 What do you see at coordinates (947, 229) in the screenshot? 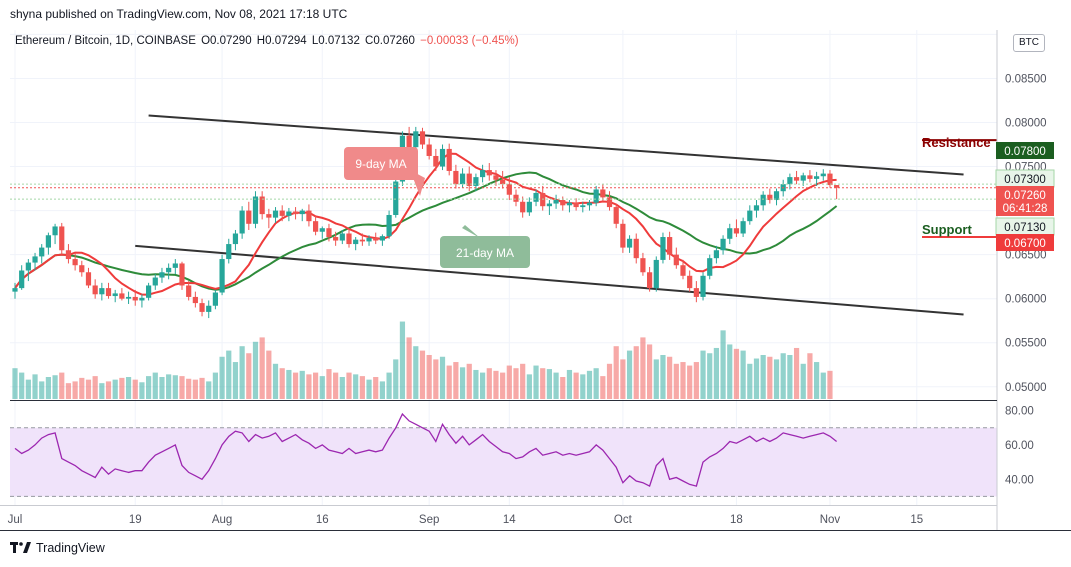
I see `support-label: Support` at bounding box center [947, 229].